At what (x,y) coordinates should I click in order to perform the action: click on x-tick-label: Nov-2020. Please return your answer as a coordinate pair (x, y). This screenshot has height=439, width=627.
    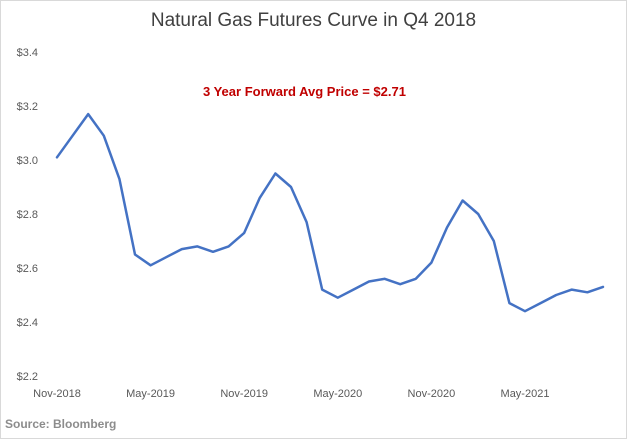
    Looking at the image, I should click on (432, 394).